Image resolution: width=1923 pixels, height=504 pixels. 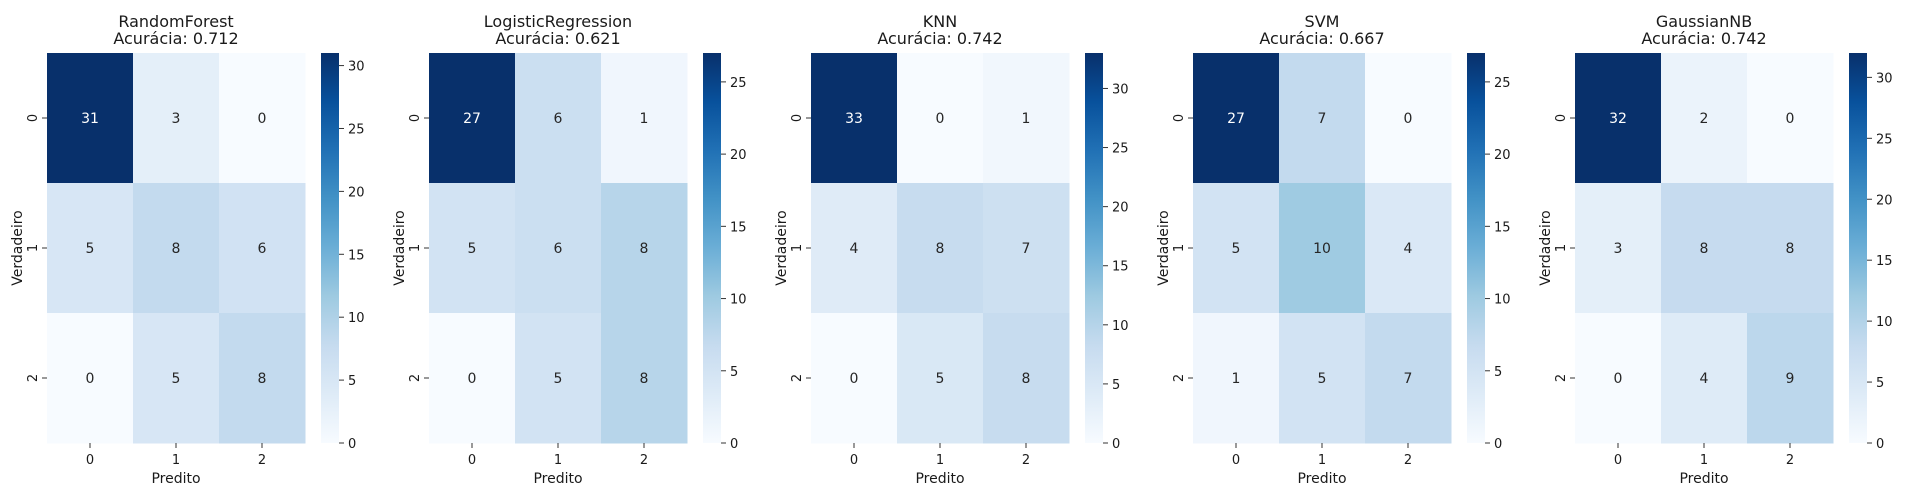 What do you see at coordinates (558, 21) in the screenshot?
I see `panel-title: LogisticRegression` at bounding box center [558, 21].